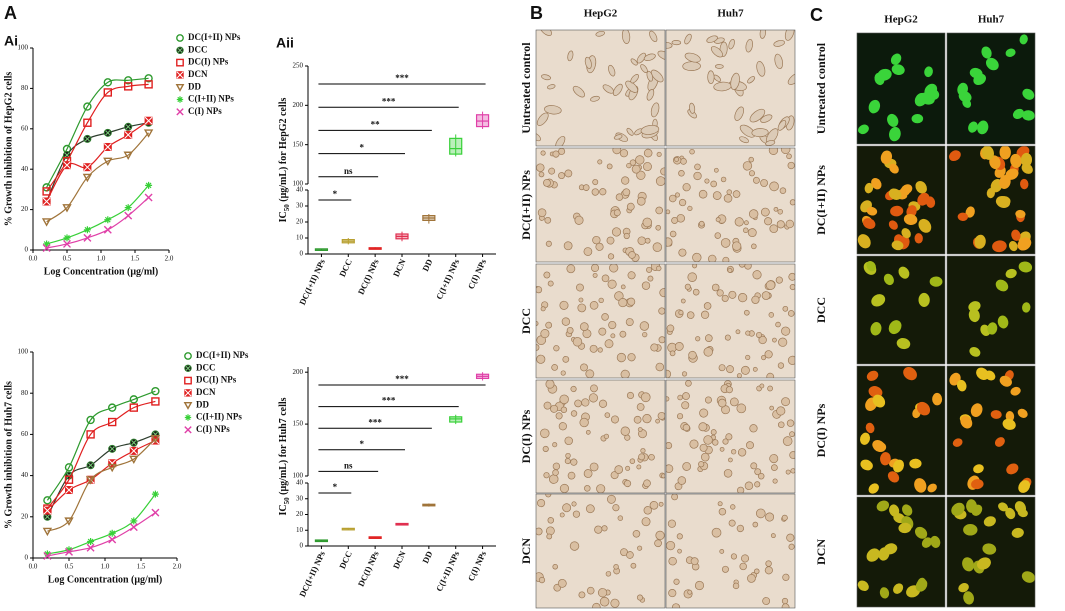  What do you see at coordinates (816, 15) in the screenshot?
I see `panel-letter: C` at bounding box center [816, 15].